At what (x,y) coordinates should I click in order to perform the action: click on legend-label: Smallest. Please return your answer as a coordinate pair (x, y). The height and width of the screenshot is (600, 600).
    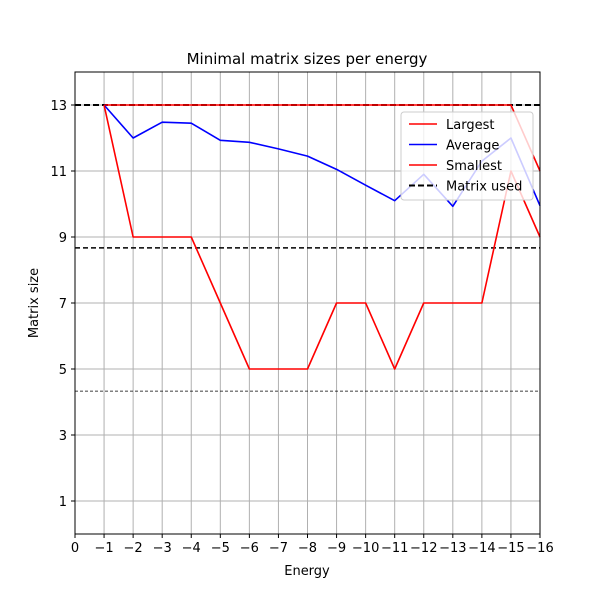
    Looking at the image, I should click on (474, 166).